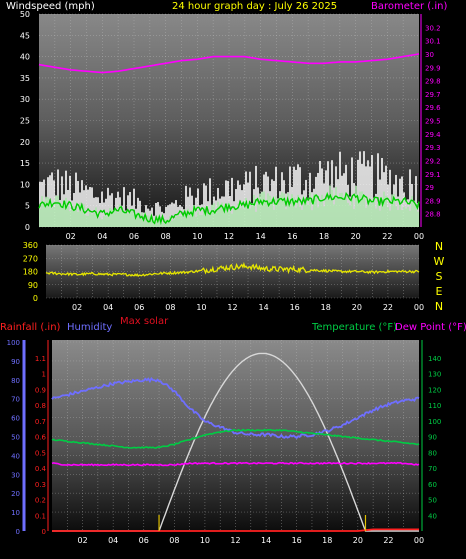 Image resolution: width=466 pixels, height=559 pixels. I want to click on temperature-line, so click(235, 439).